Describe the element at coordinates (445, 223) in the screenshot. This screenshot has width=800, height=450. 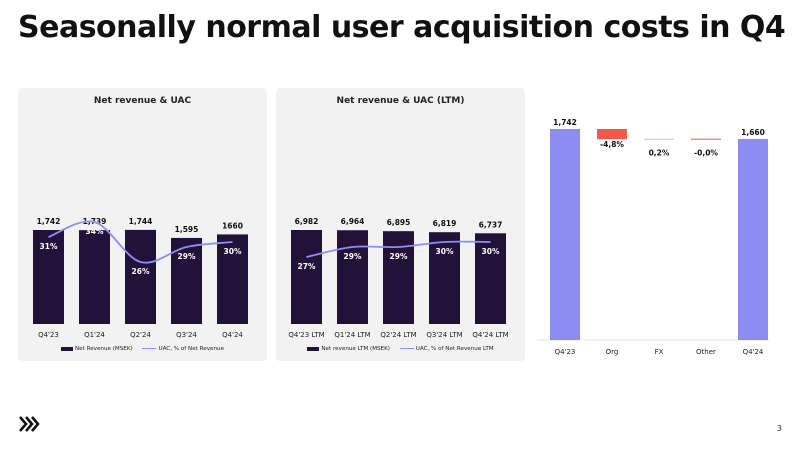
I see `bar-value-label: 6,819` at that location.